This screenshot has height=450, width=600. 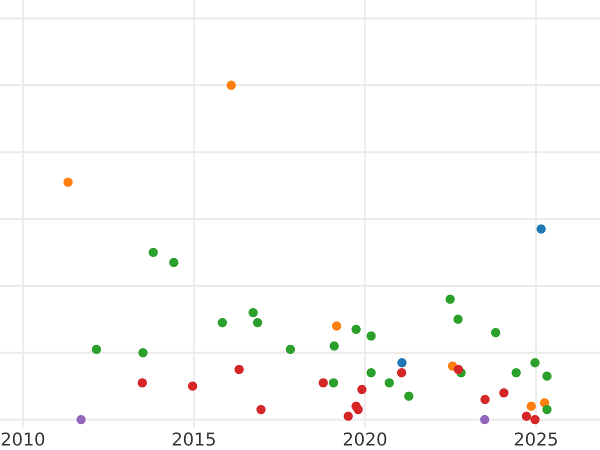 I want to click on x-tick-label: 2010, so click(x=23, y=439).